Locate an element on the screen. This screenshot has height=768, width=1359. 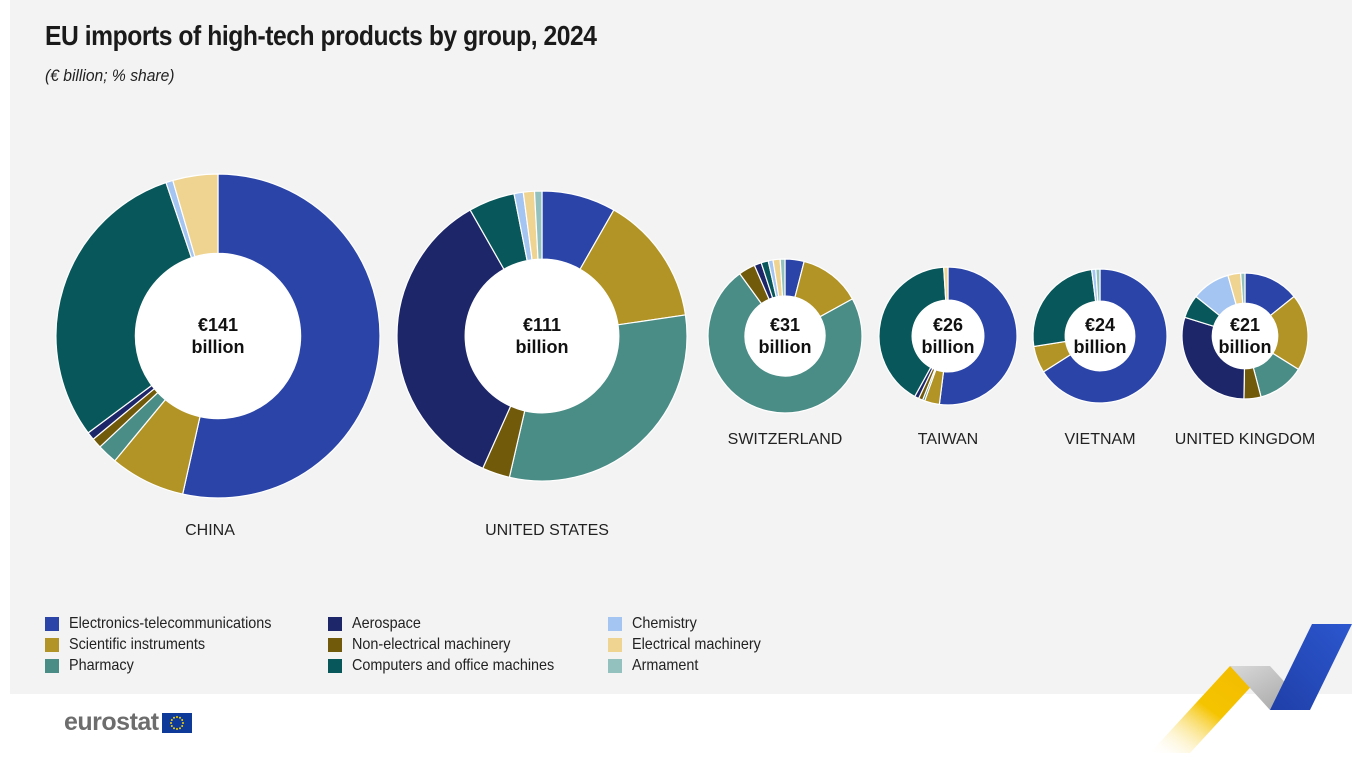
legend-item-electrical: Electrical machinery is located at coordinates (691, 645).